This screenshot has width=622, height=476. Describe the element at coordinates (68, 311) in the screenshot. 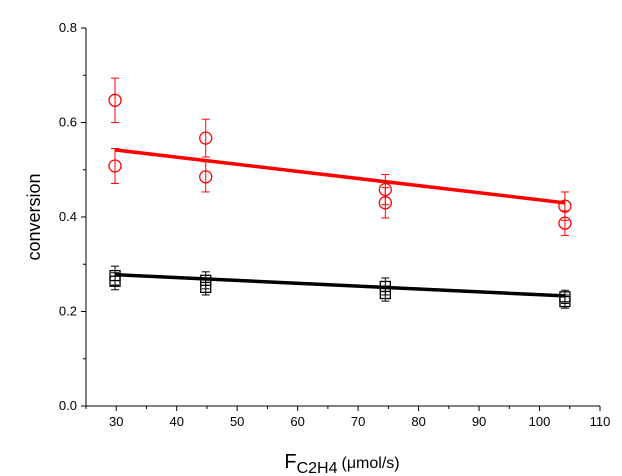

I see `y-tick-label: 0.2` at that location.